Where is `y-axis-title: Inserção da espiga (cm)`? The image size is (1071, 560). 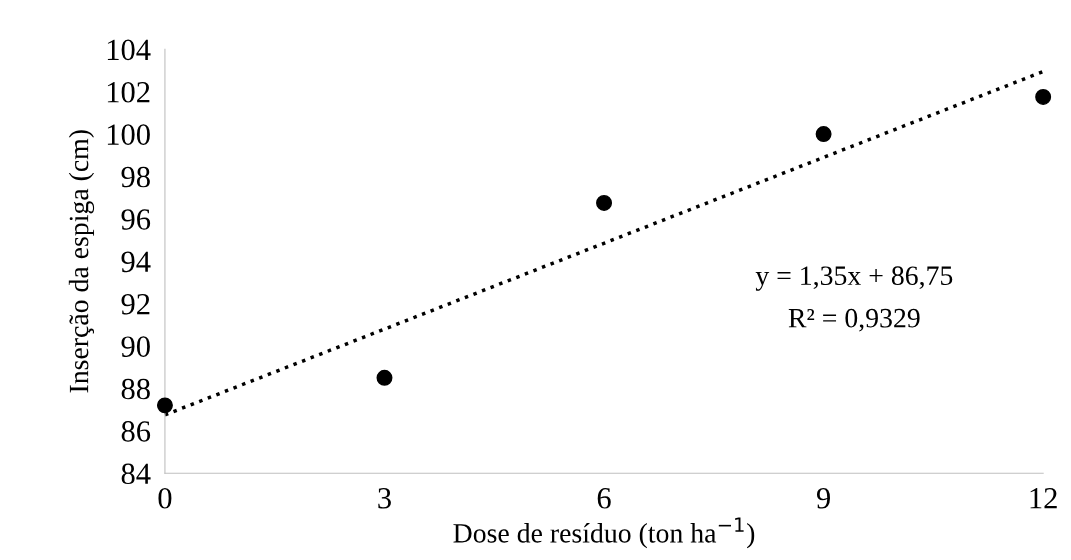
y-axis-title: Inserção da espiga (cm) is located at coordinates (81, 261).